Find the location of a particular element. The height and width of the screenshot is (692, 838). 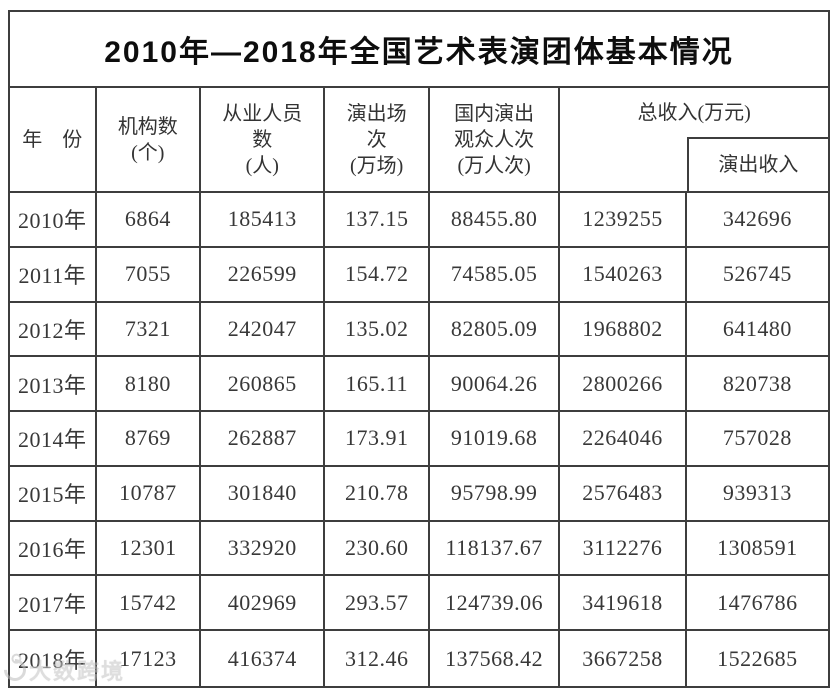

value-cell: 1540263 is located at coordinates (623, 274).